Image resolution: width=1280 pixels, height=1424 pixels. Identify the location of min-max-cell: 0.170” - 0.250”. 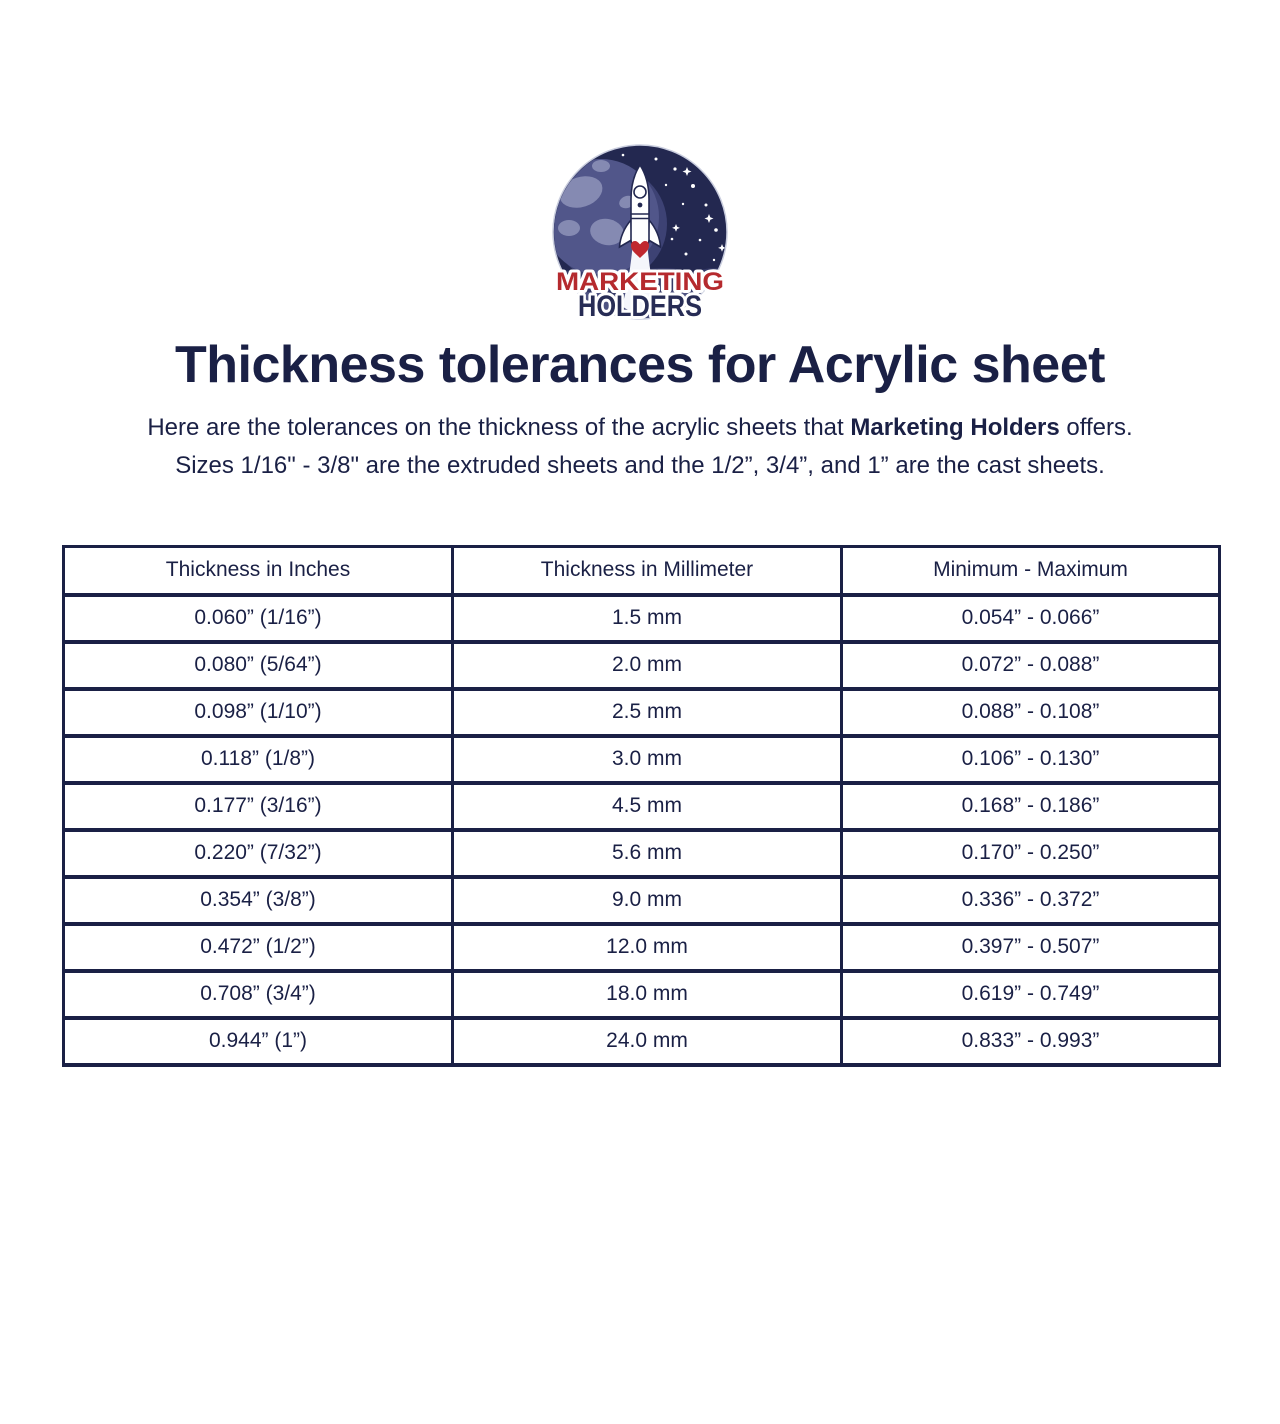
(1030, 853).